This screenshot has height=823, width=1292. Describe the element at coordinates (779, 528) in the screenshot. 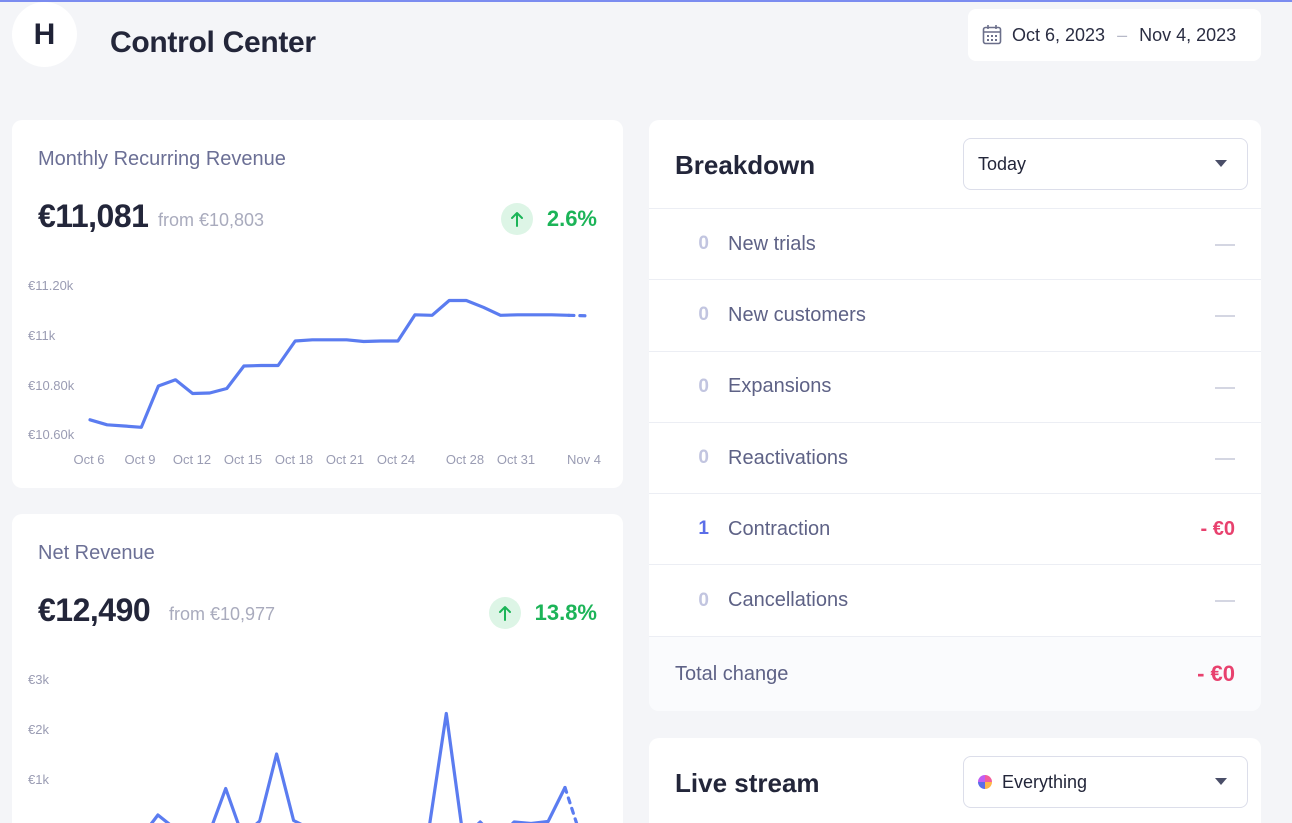

I see `breakdown-row-label: Contraction` at that location.